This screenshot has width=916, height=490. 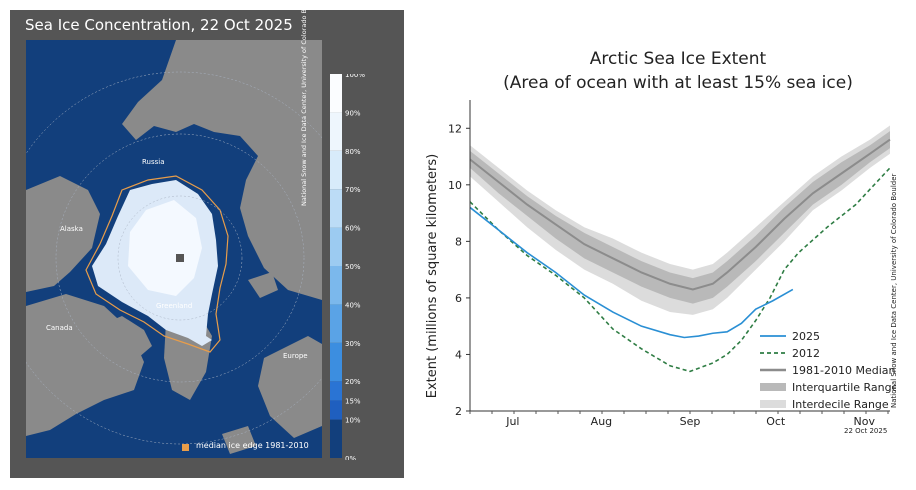 I want to click on legend-label: 2012, so click(x=806, y=353).